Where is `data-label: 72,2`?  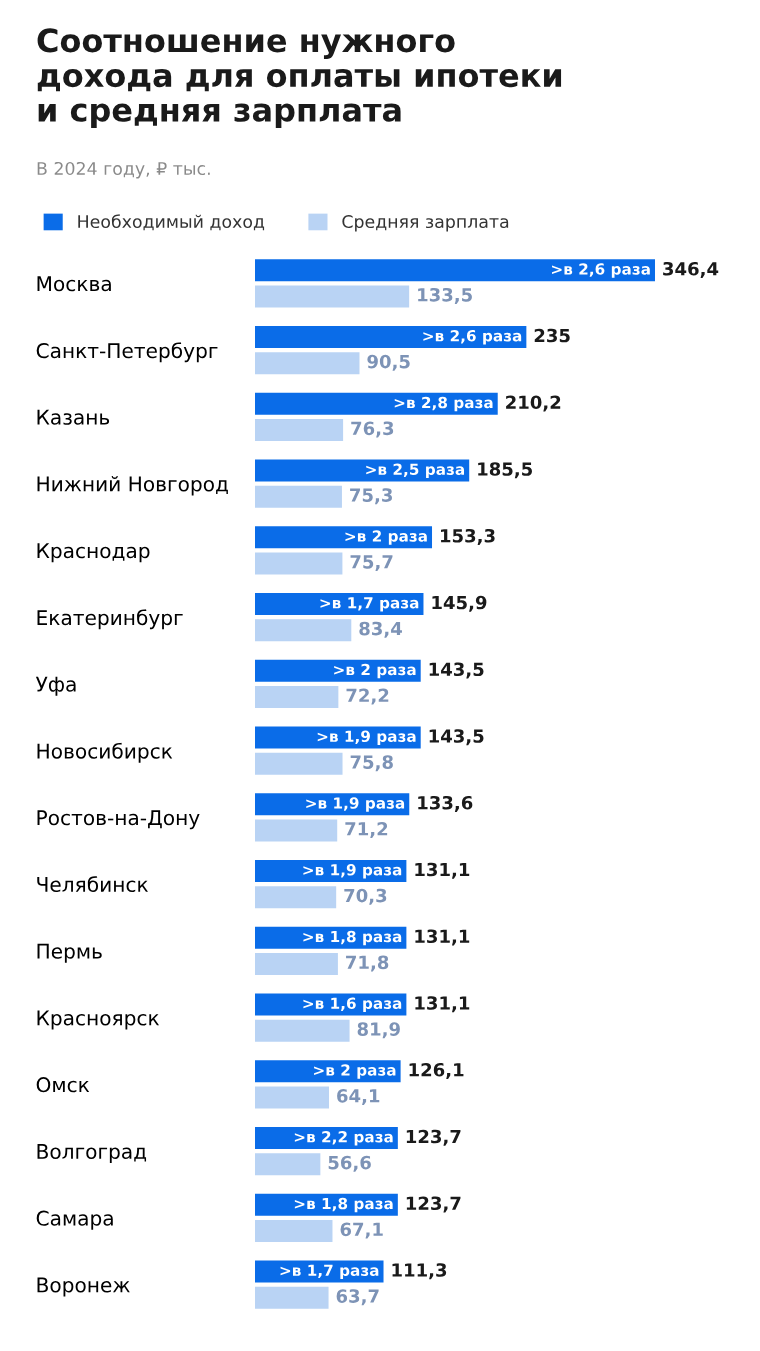 data-label: 72,2 is located at coordinates (367, 696).